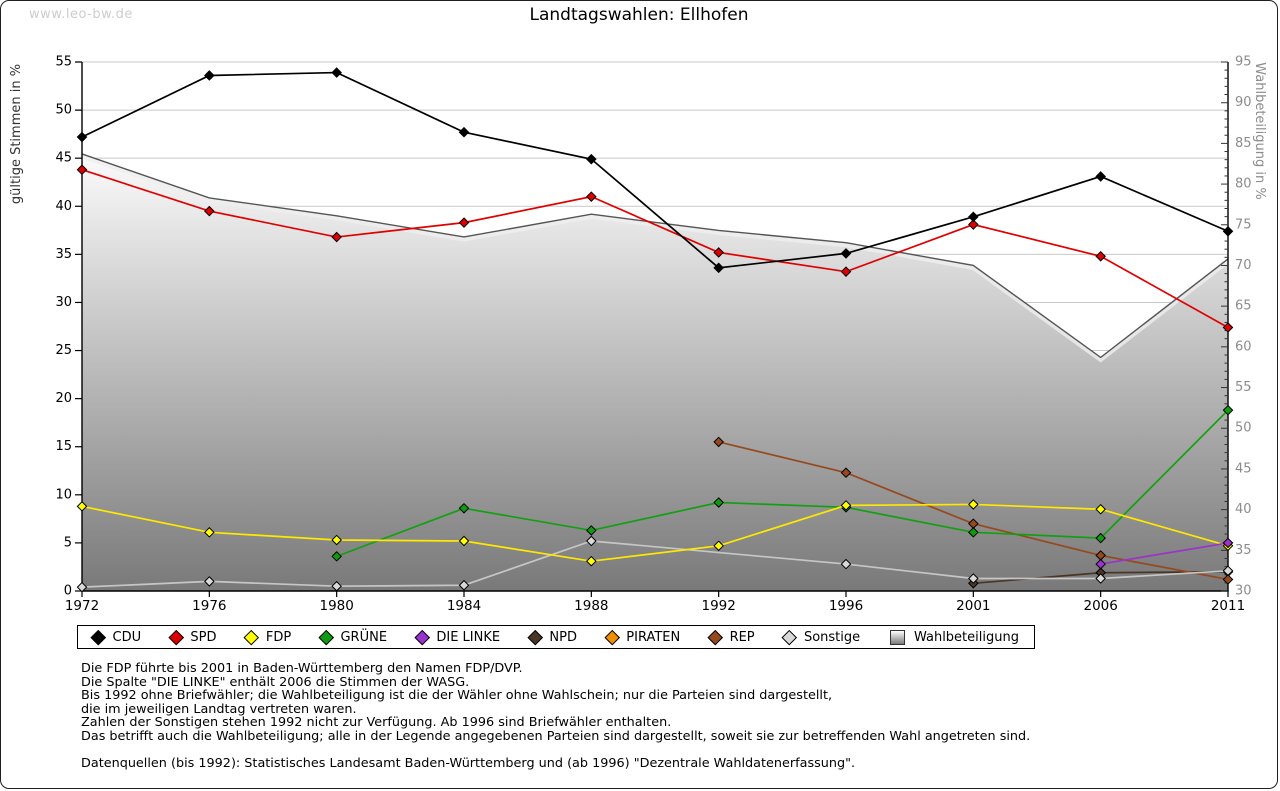 Image resolution: width=1280 pixels, height=791 pixels. I want to click on legend-item-sonstige: Sonstige, so click(821, 637).